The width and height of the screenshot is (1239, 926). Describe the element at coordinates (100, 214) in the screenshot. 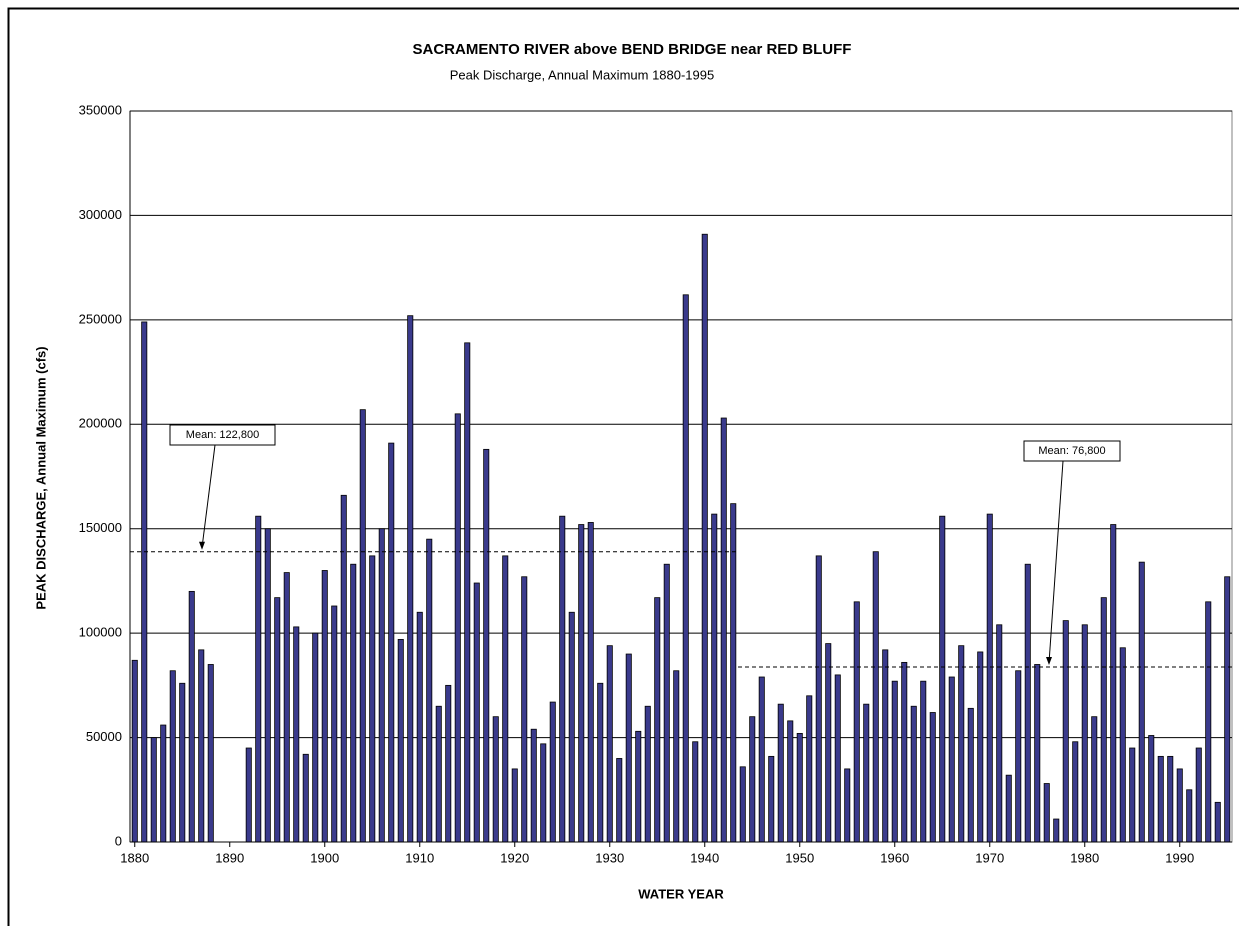

I see `y-tick-label: 300000` at that location.